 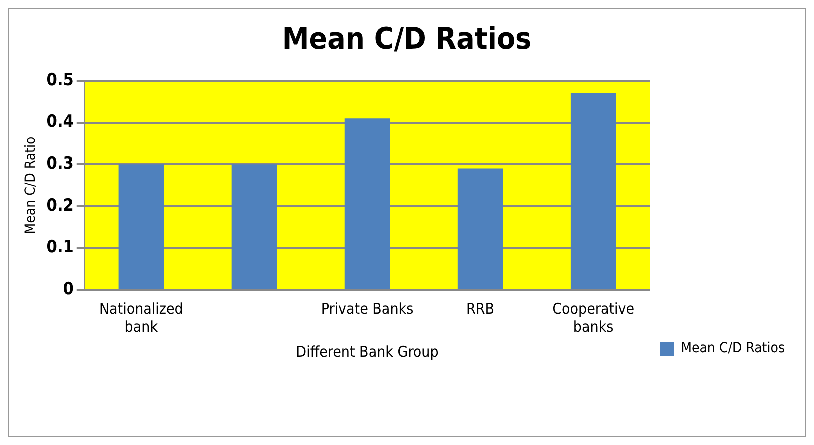 I want to click on legend-label: Mean C/D Ratios, so click(x=733, y=348).